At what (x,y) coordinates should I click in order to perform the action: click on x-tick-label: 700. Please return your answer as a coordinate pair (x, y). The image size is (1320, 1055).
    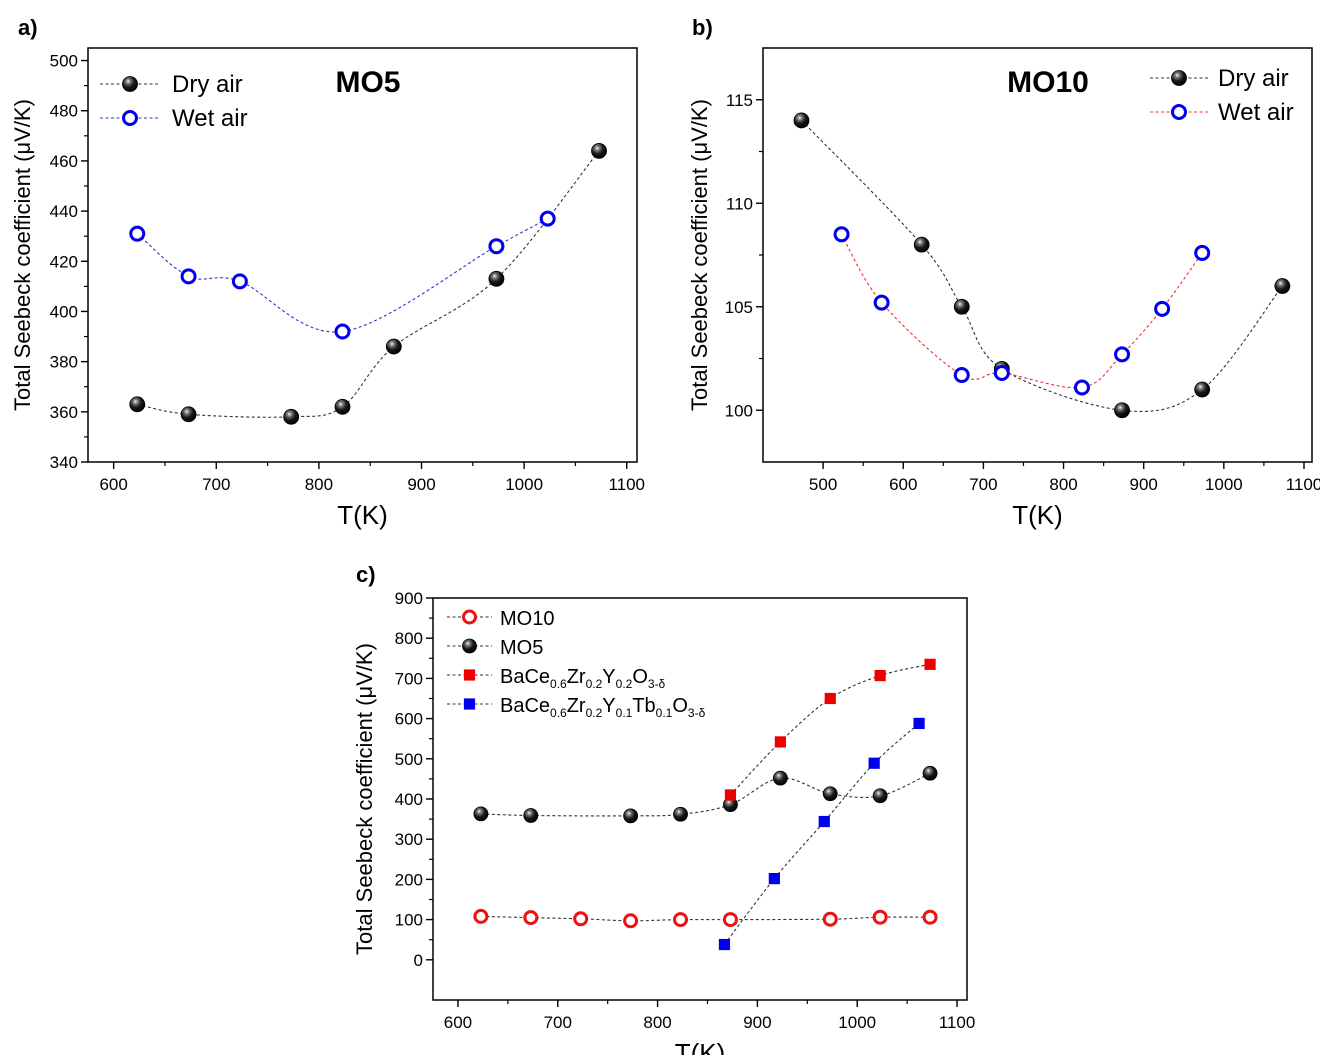
    Looking at the image, I should click on (558, 1022).